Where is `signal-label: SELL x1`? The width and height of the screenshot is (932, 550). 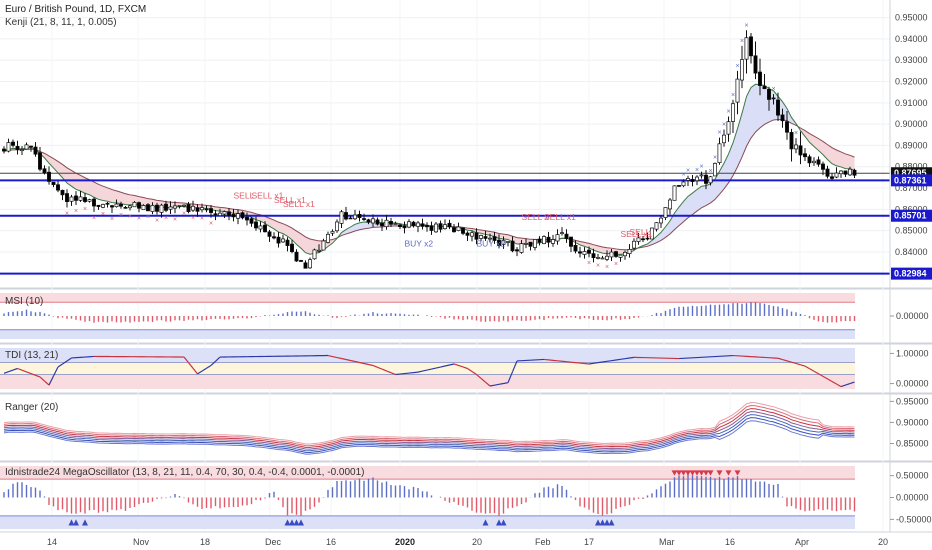 signal-label: SELL x1 is located at coordinates (290, 200).